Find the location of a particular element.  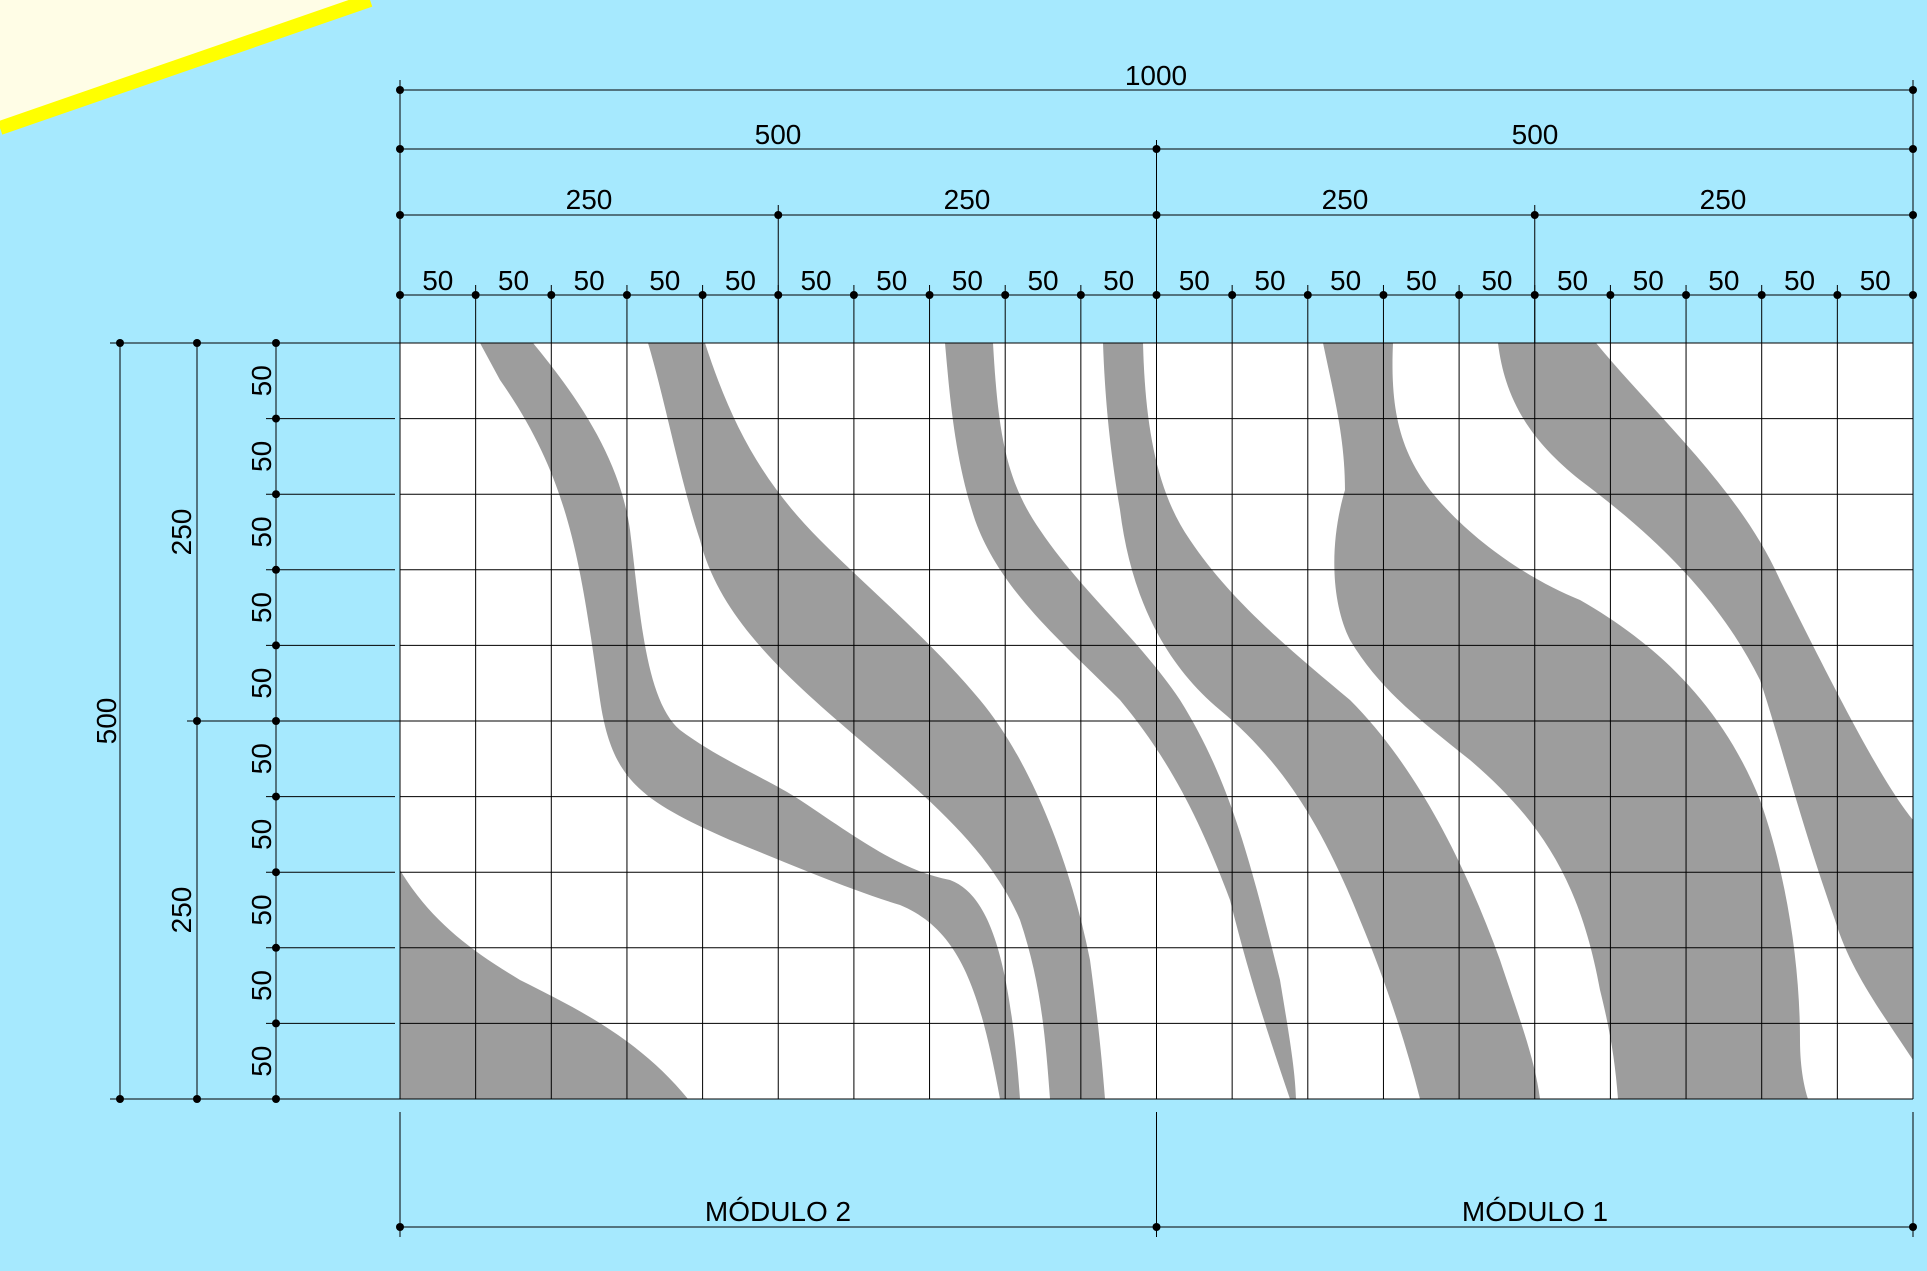

dim-quarter-2: 250 is located at coordinates (967, 199).